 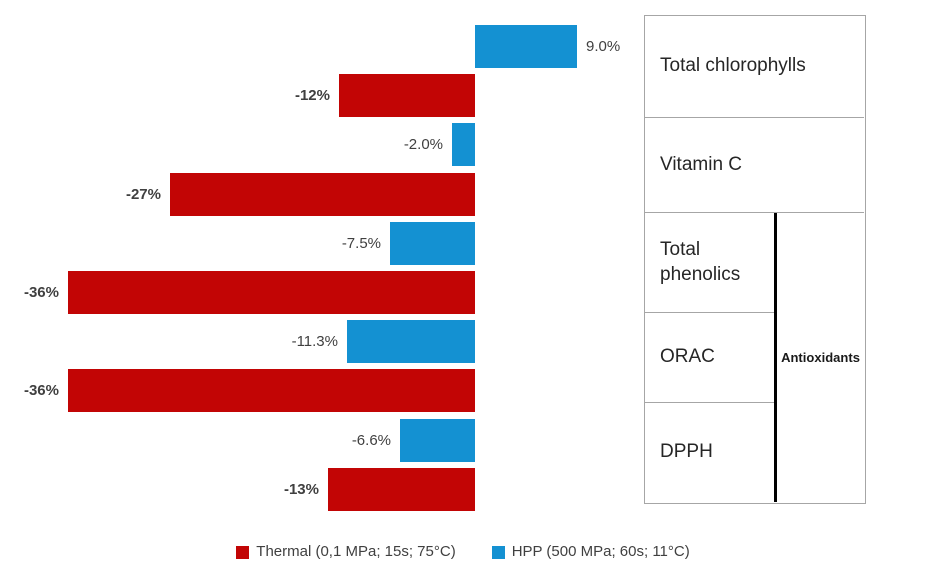 What do you see at coordinates (733, 66) in the screenshot?
I see `table-label-total-chlorophylls: Total chlorophylls` at bounding box center [733, 66].